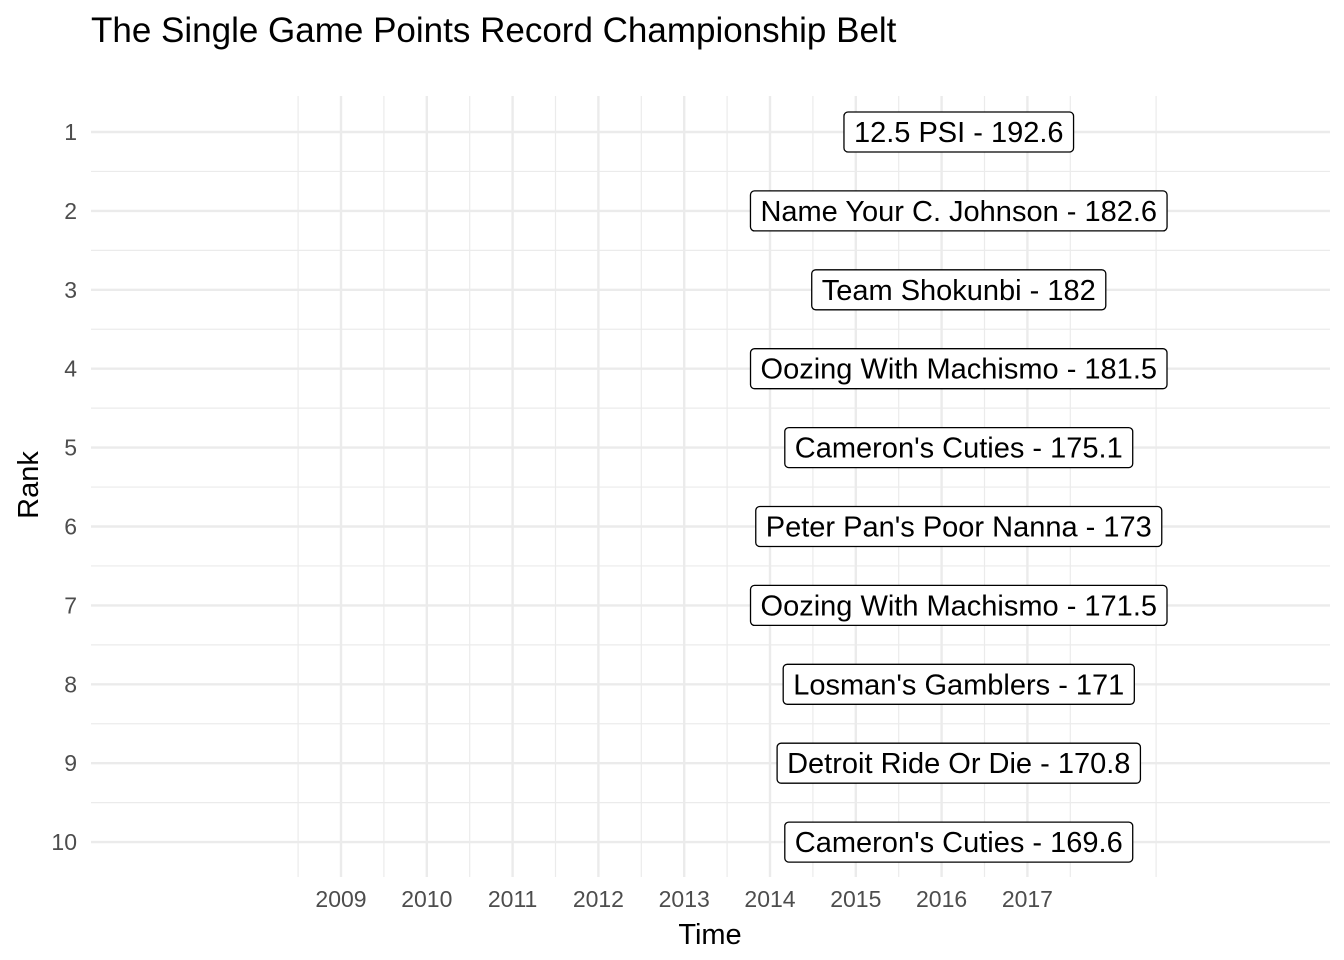 The image size is (1344, 960). I want to click on record-label-text: Oozing With Machismo - 181.5, so click(959, 370).